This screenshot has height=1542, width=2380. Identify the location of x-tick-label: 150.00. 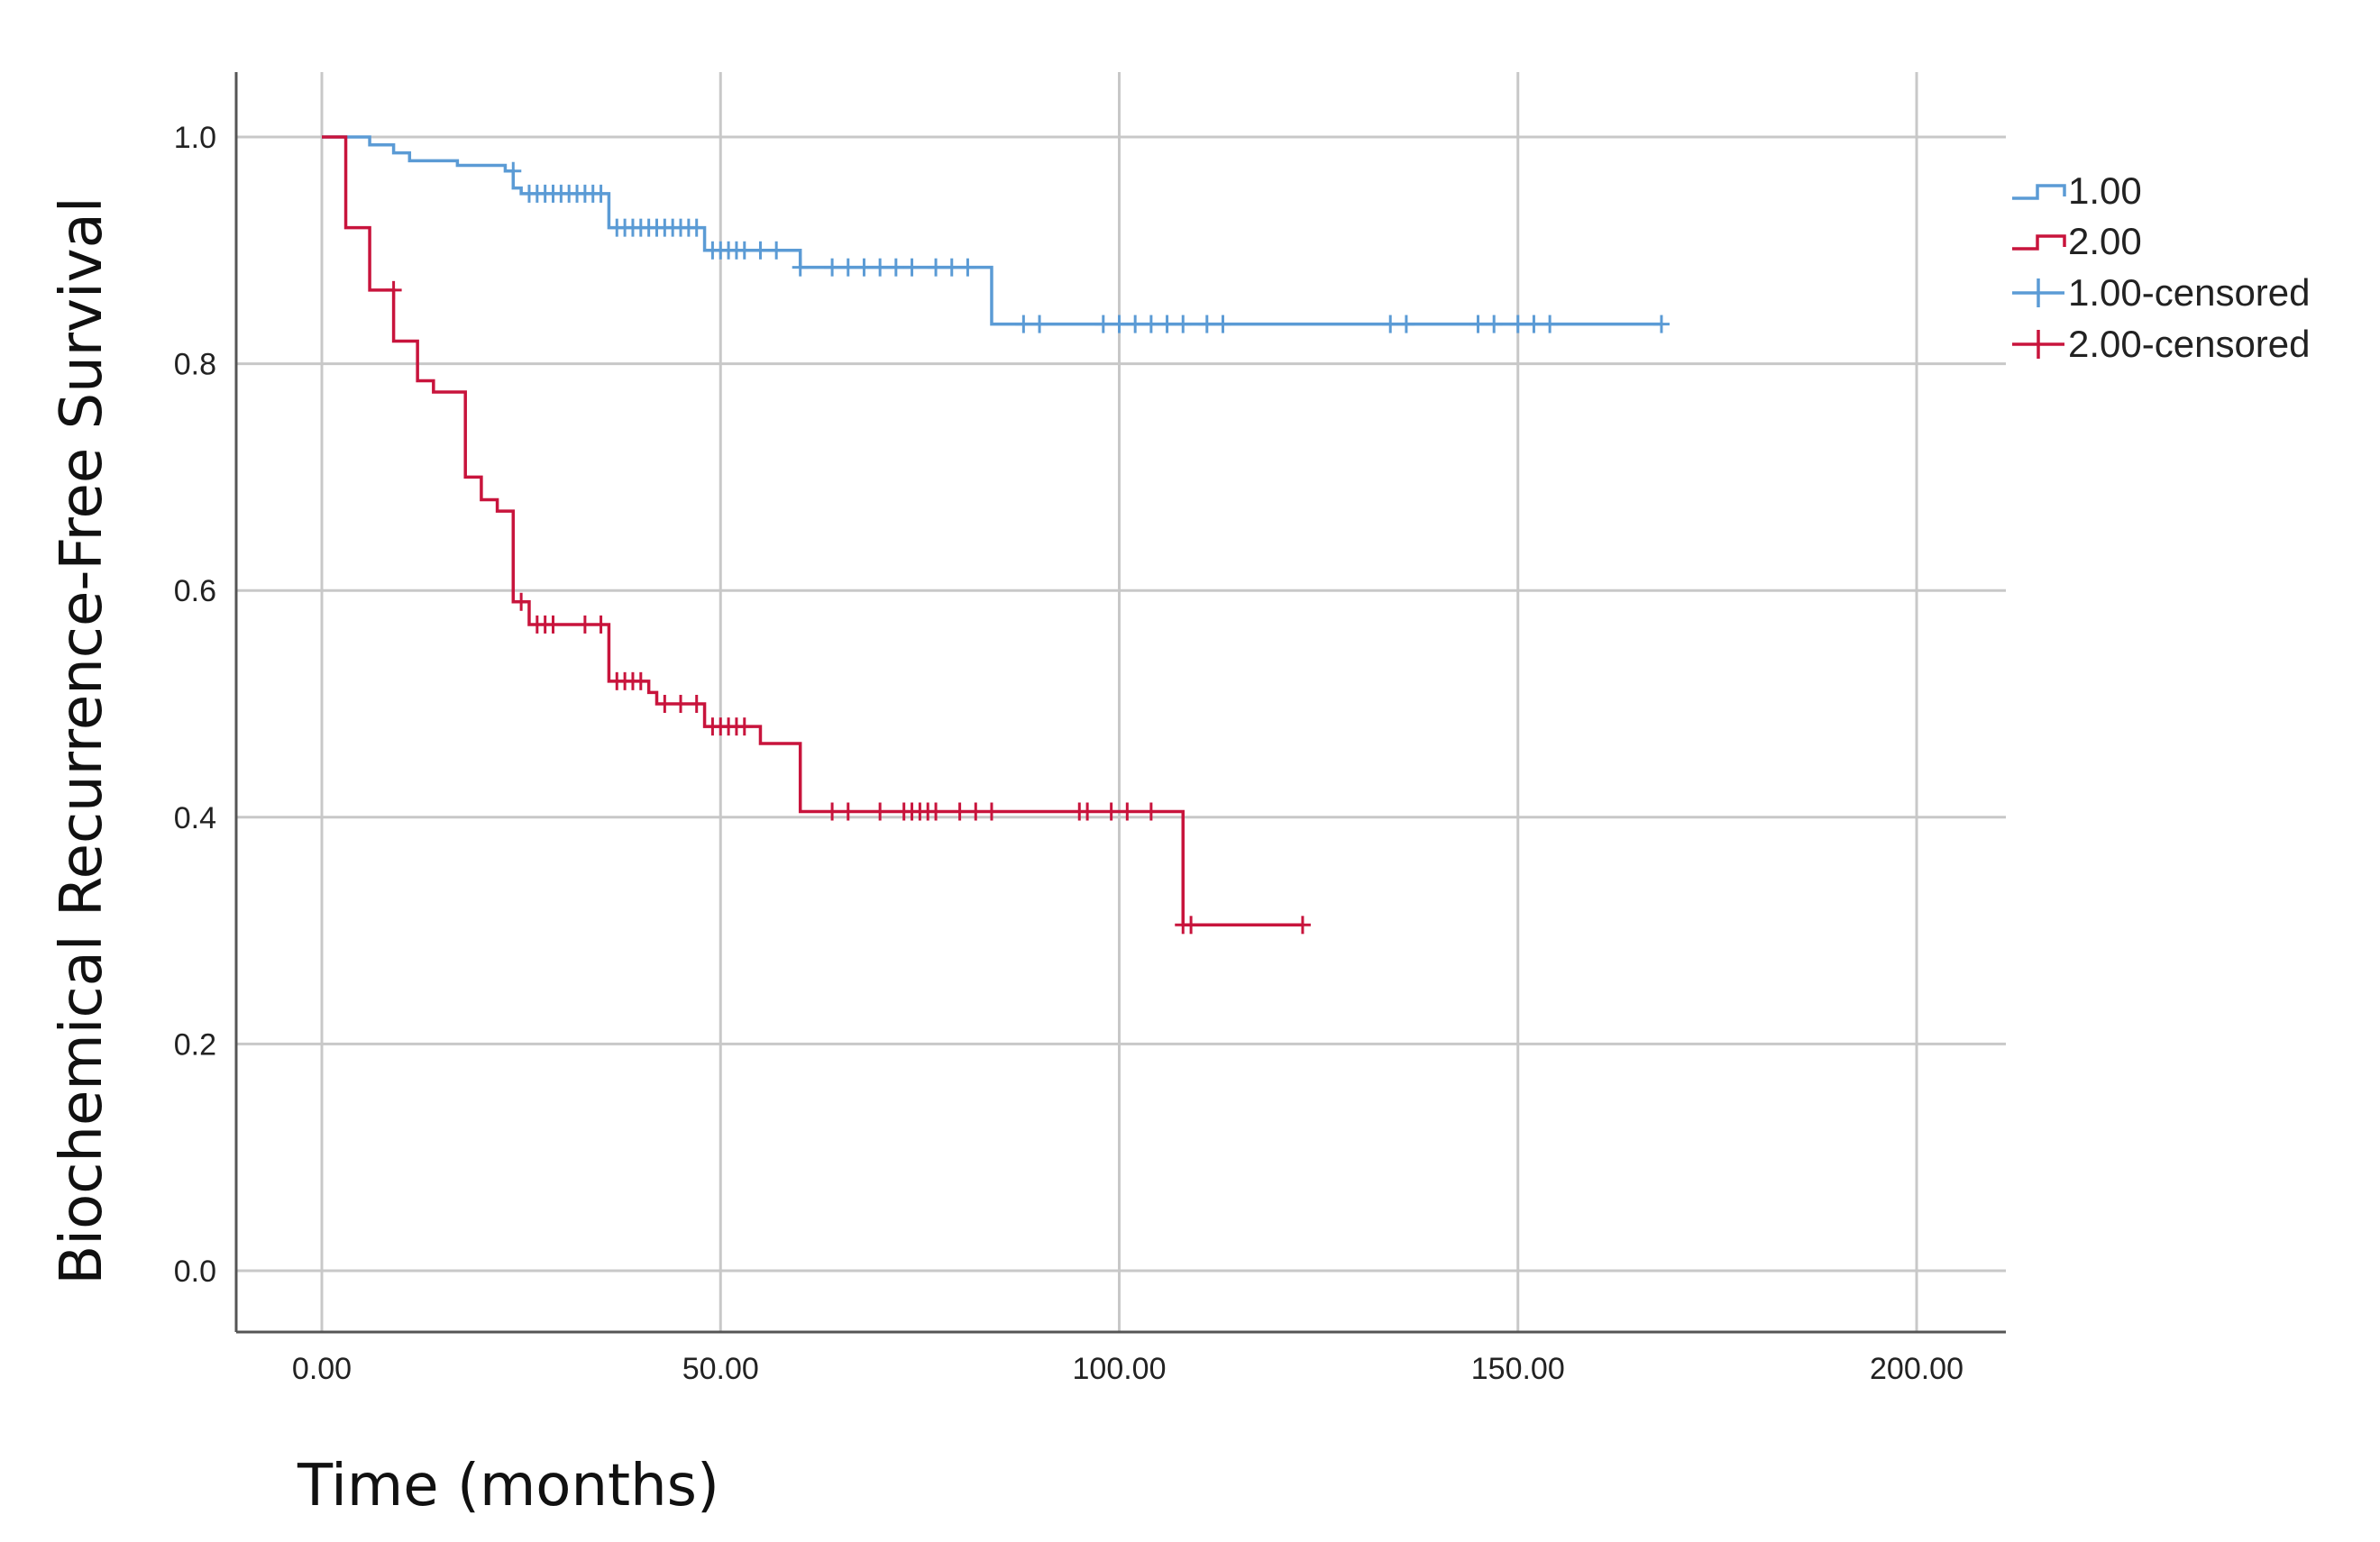
(1518, 1369).